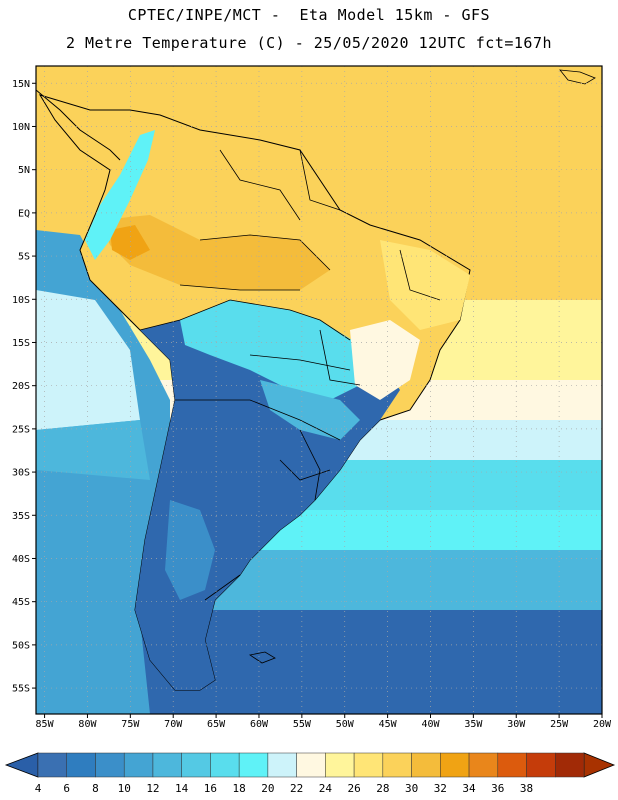  What do you see at coordinates (182, 788) in the screenshot?
I see `colorbar-label: 14` at bounding box center [182, 788].